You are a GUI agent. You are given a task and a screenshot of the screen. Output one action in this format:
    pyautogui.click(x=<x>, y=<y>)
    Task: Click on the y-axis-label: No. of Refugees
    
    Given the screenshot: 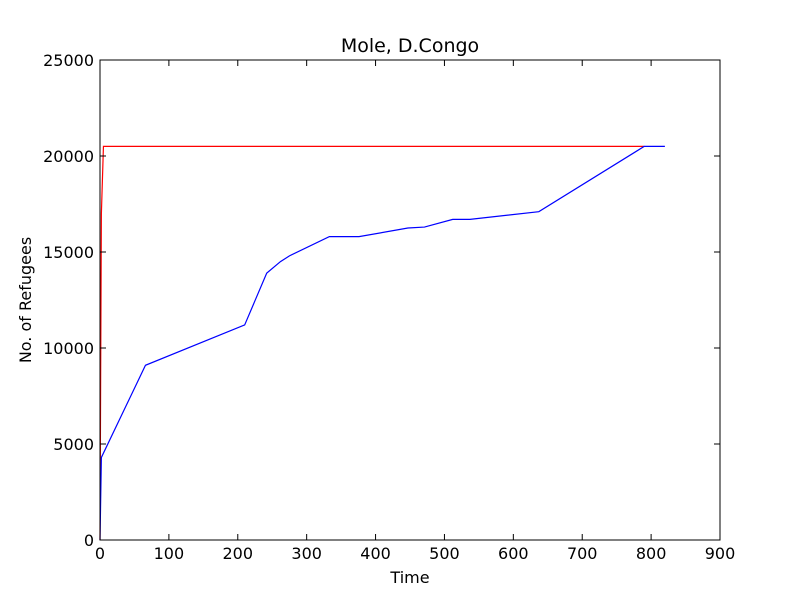 What is the action you would take?
    pyautogui.click(x=25, y=300)
    